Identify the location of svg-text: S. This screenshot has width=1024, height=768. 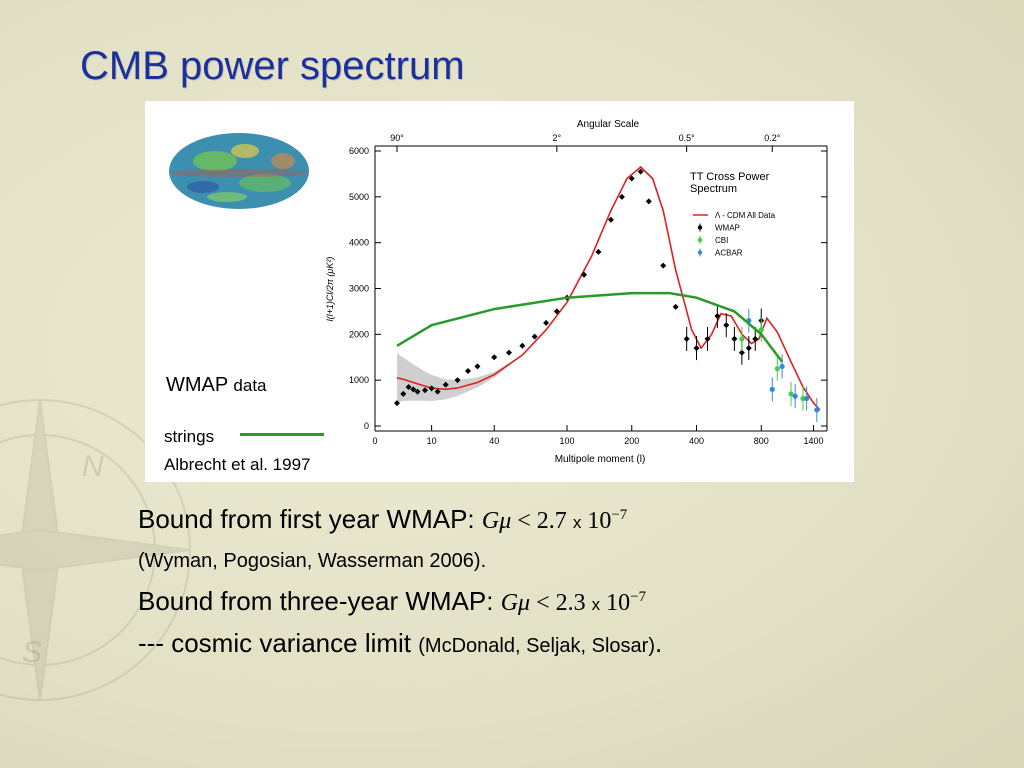
(32, 652).